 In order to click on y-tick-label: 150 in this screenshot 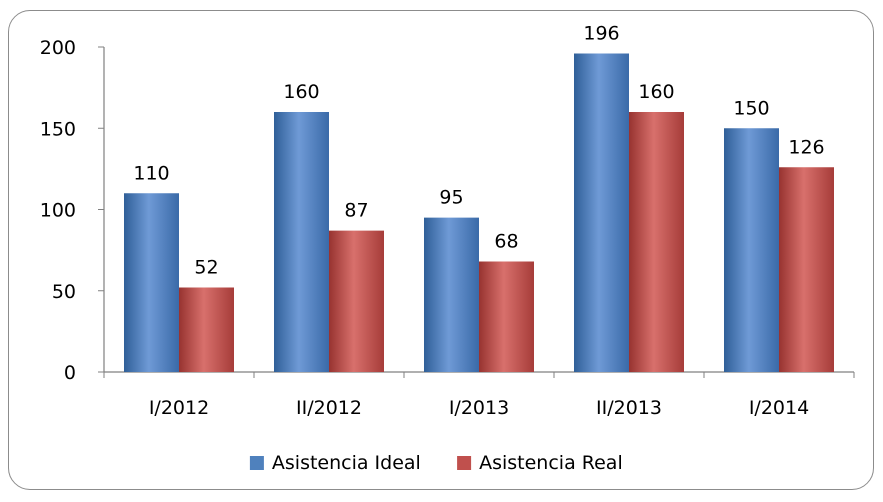, I will do `click(58, 129)`.